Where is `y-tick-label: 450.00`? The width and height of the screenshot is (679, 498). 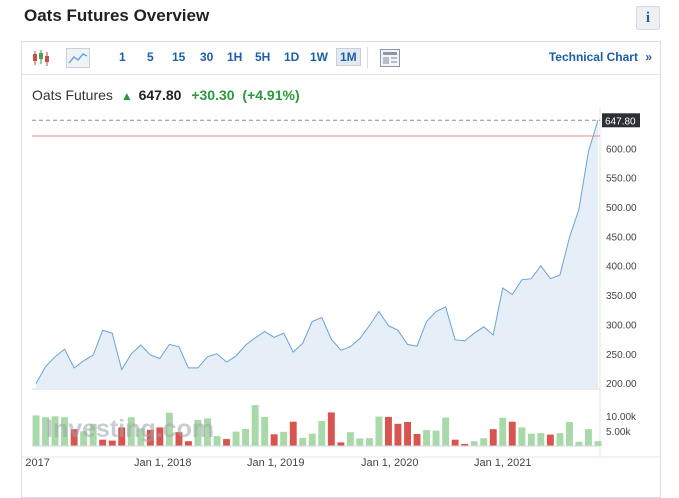
y-tick-label: 450.00 is located at coordinates (621, 237).